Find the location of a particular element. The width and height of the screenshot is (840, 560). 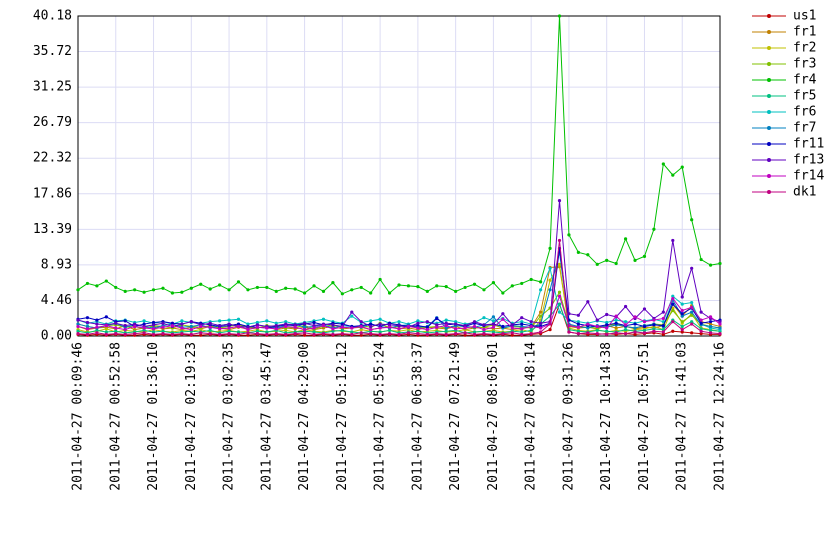

x-tick-label: 2011-04-27 08:48:14 is located at coordinates (531, 416).